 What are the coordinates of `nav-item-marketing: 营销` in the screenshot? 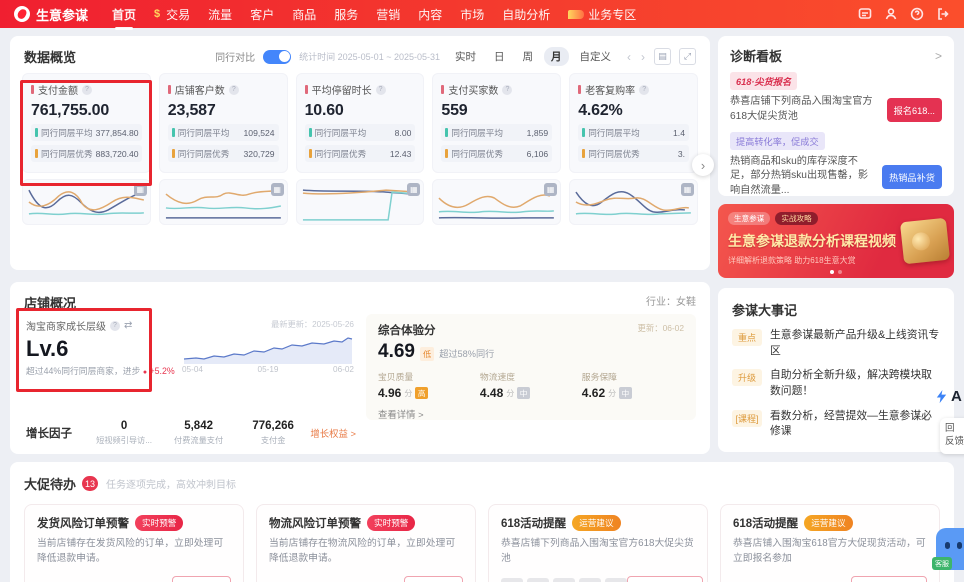 It's located at (388, 14).